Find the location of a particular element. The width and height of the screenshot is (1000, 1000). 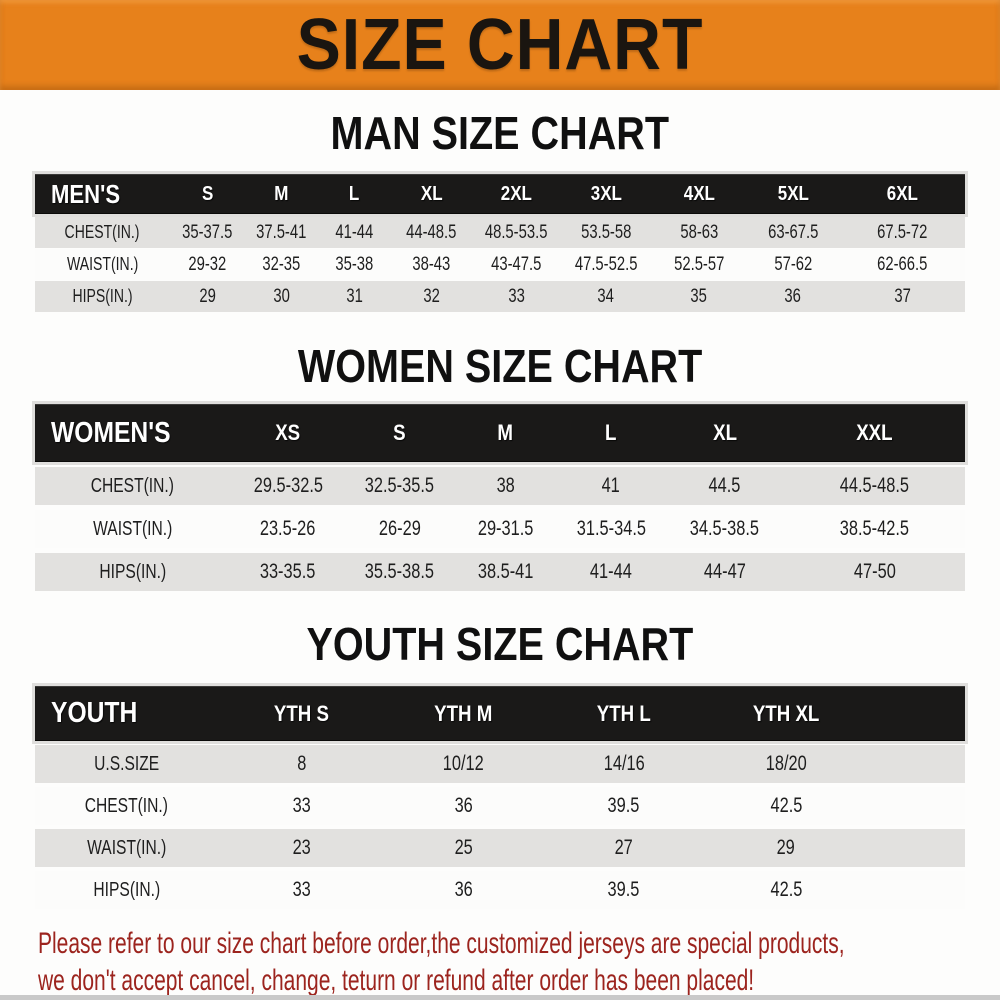

column-header: YTH XL is located at coordinates (786, 713).